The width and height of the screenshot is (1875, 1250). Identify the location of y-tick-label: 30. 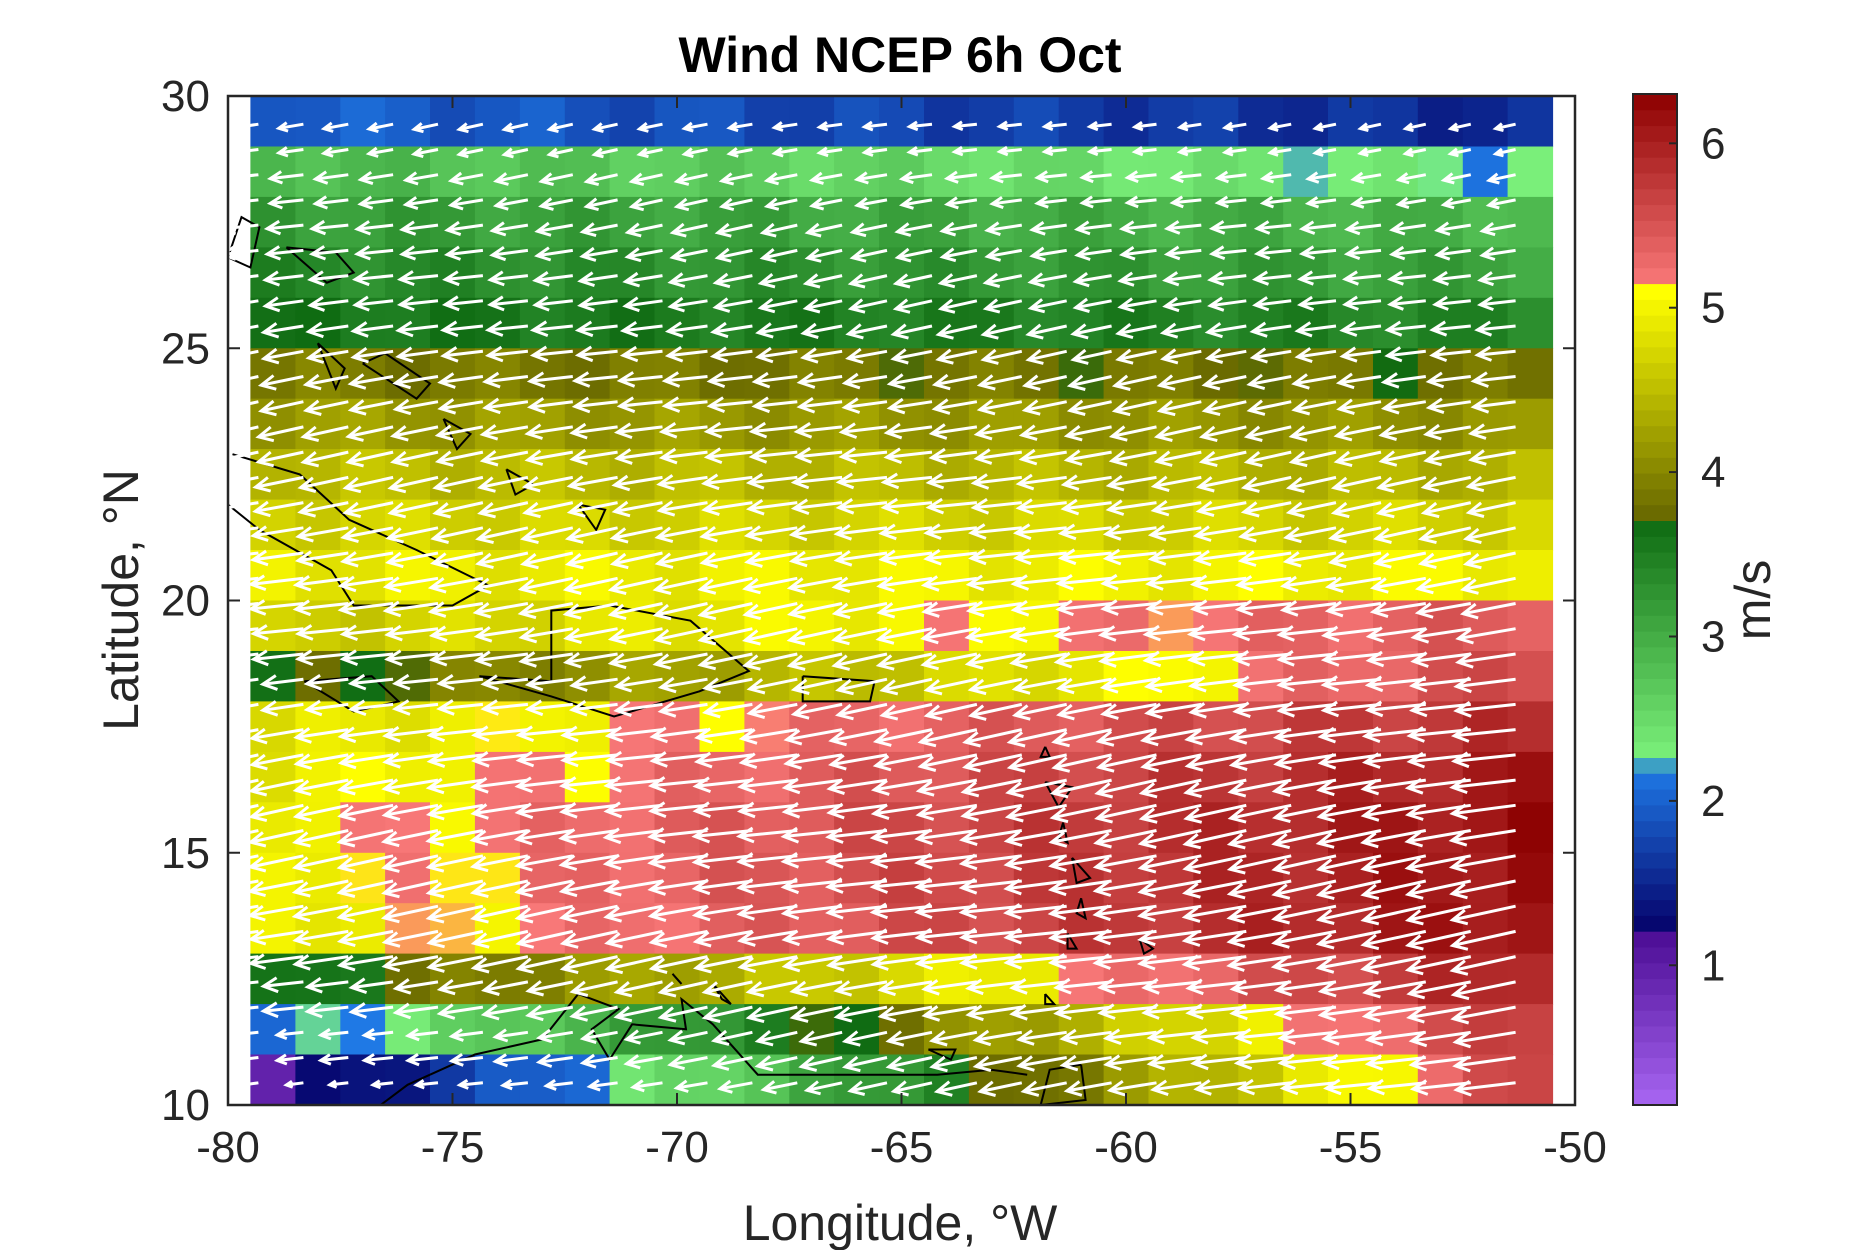
(185, 96).